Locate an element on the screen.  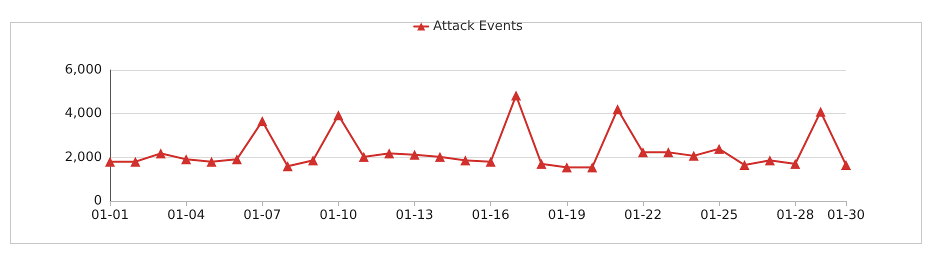
x-tick-label: 01-04 is located at coordinates (186, 215).